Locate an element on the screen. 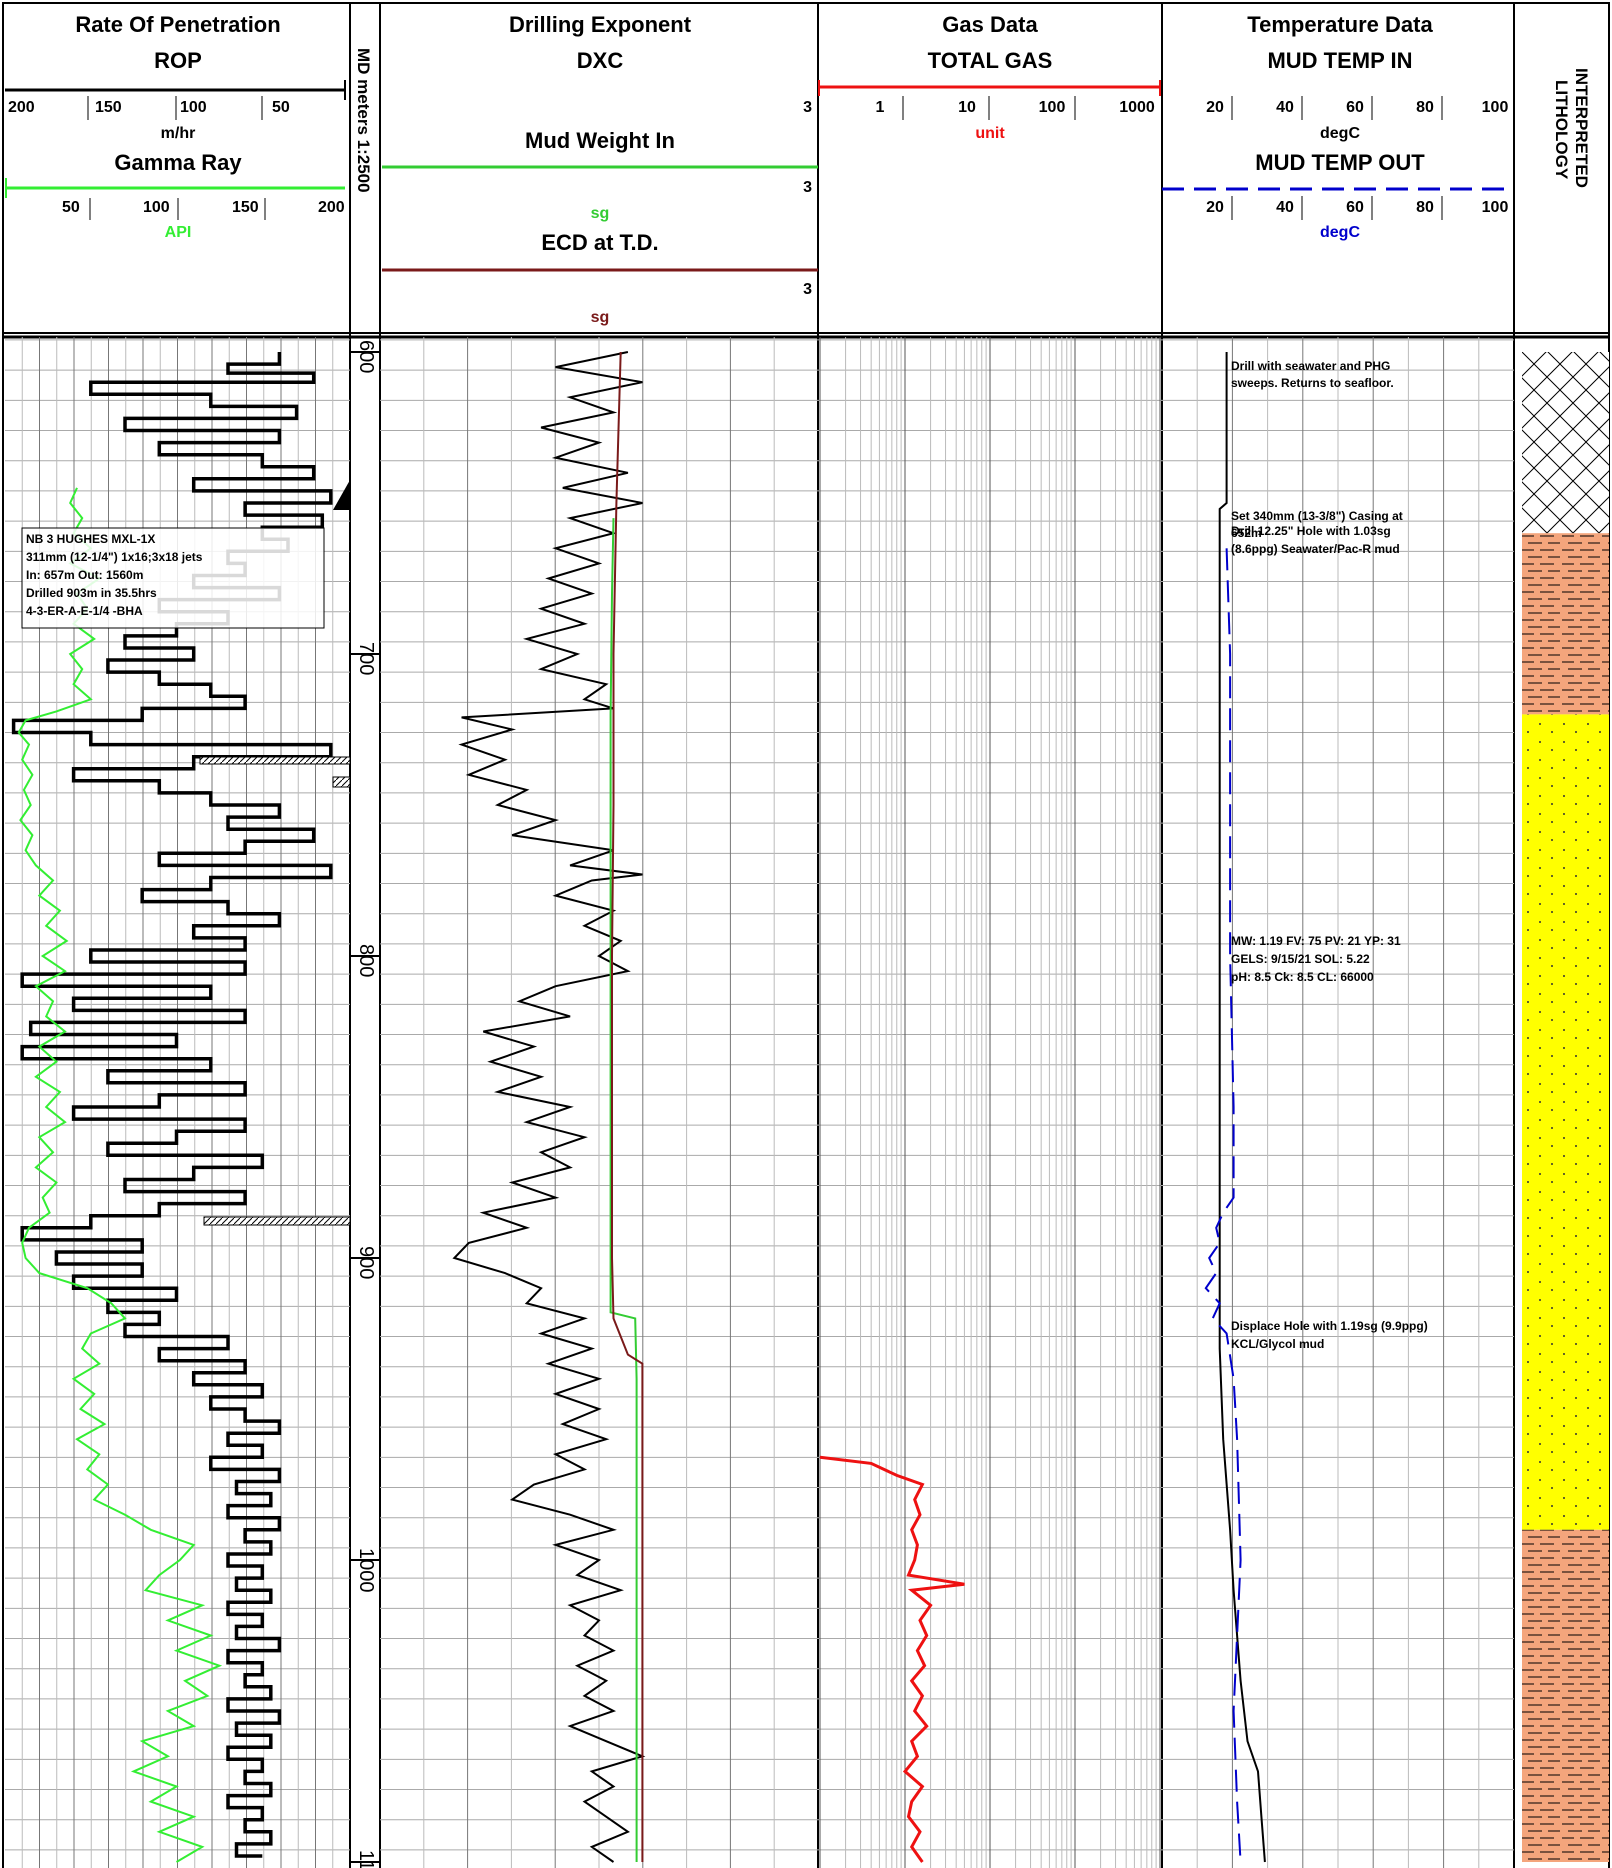 Image resolution: width=1612 pixels, height=1868 pixels. gas-mnemonic: TOTAL GAS is located at coordinates (990, 60).